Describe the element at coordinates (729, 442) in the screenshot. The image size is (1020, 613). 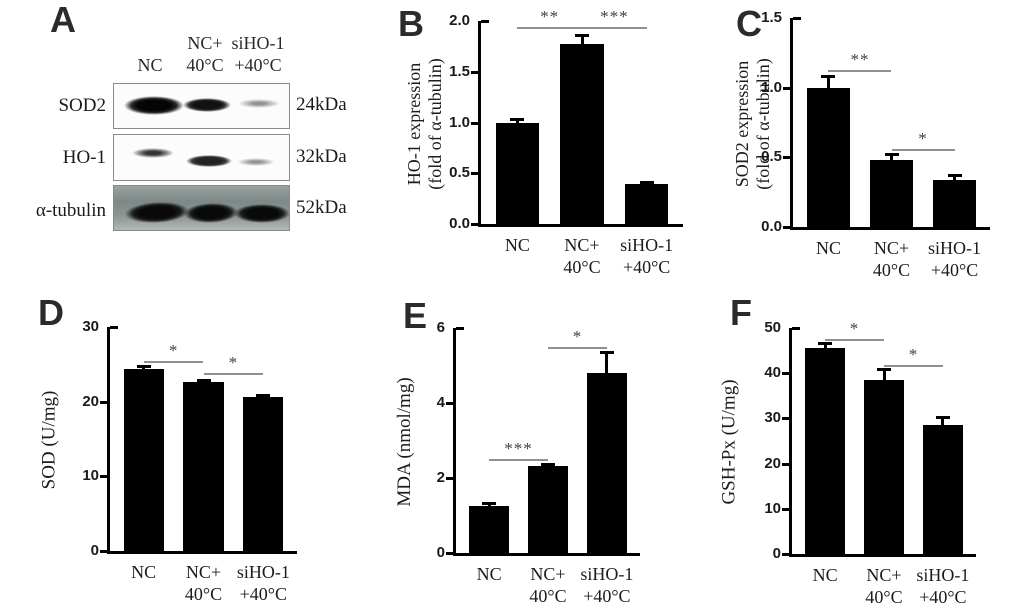
I see `y-axis-title: GSH-Px (U/mg)` at that location.